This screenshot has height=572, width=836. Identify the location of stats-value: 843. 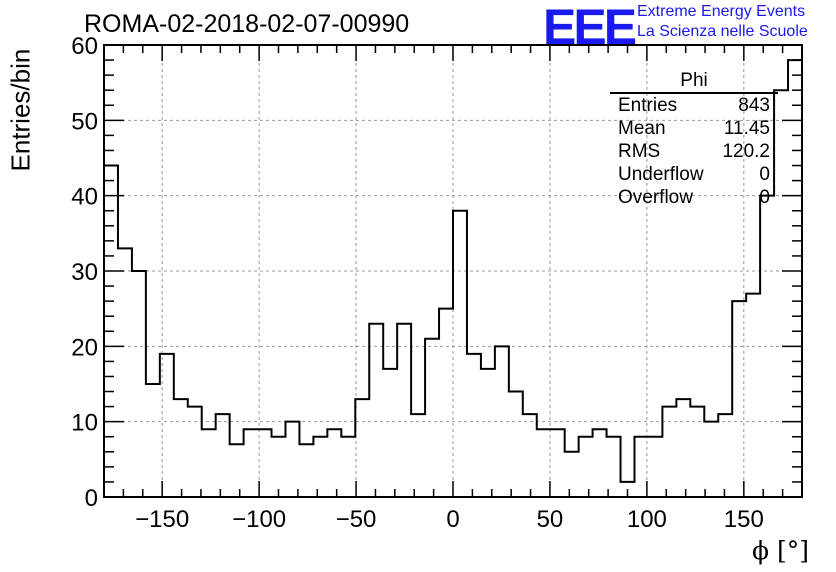
(754, 105).